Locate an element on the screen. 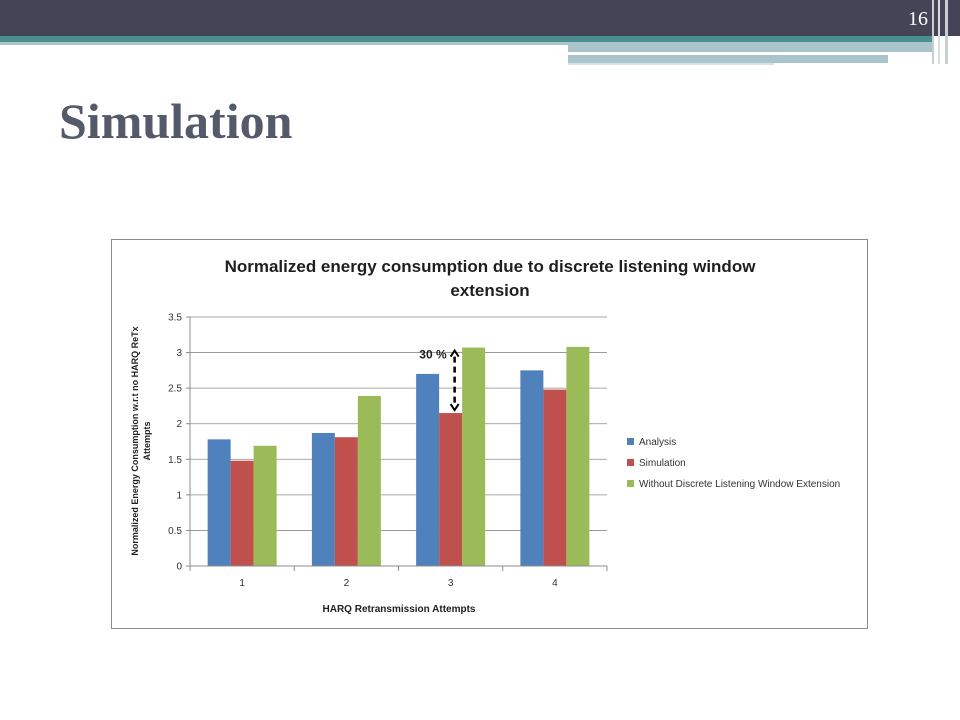 Image resolution: width=960 pixels, height=720 pixels. arrowhead-down is located at coordinates (454, 407).